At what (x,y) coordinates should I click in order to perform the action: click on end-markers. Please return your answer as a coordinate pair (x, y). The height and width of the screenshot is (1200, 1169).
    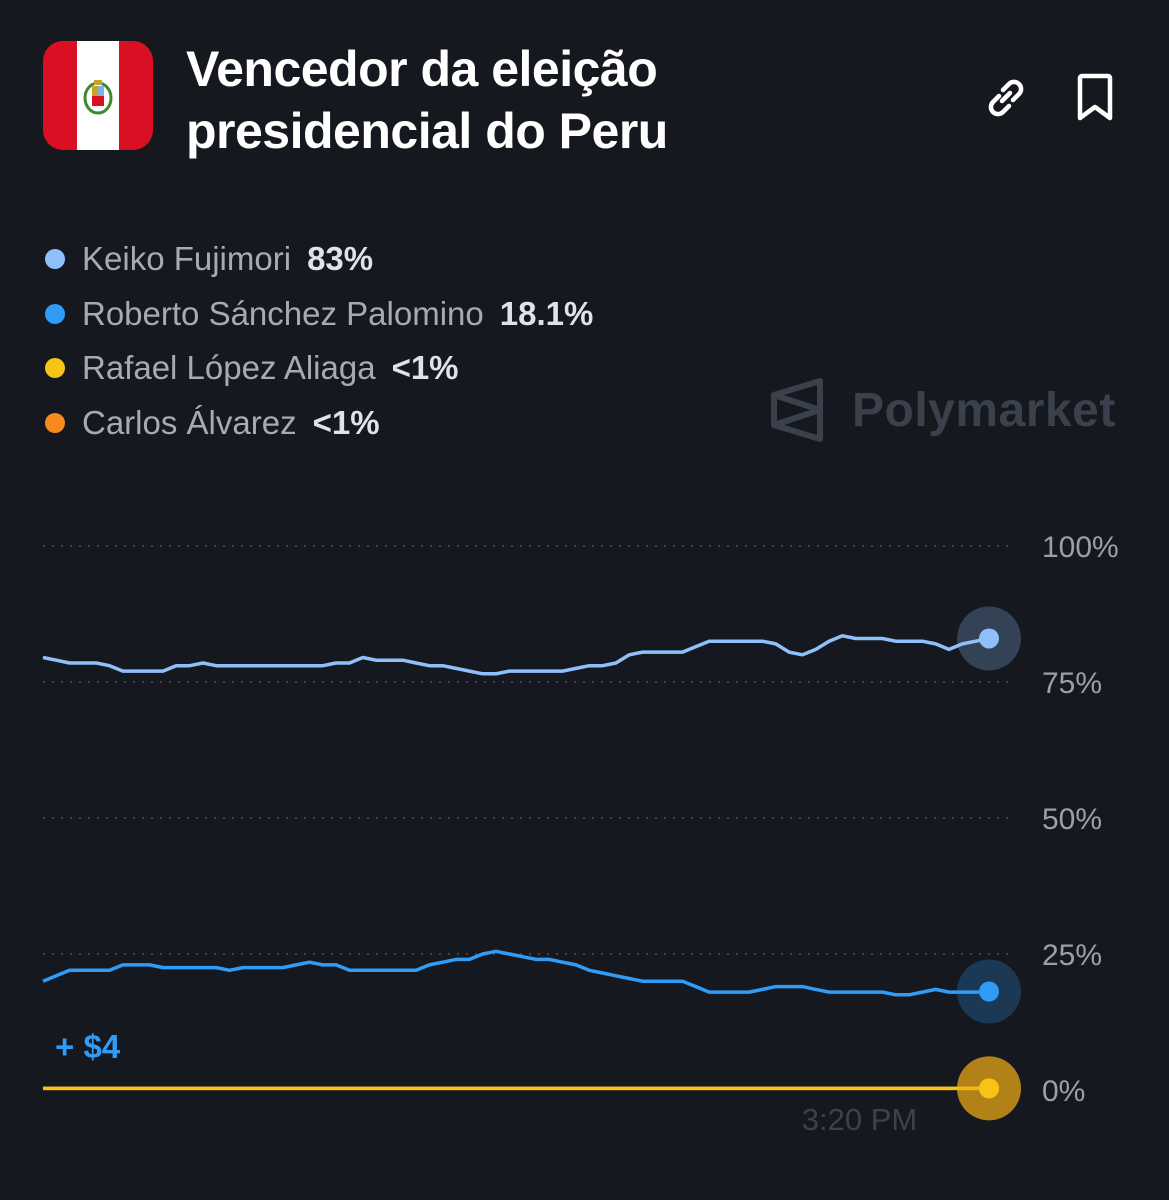
    Looking at the image, I should click on (989, 863).